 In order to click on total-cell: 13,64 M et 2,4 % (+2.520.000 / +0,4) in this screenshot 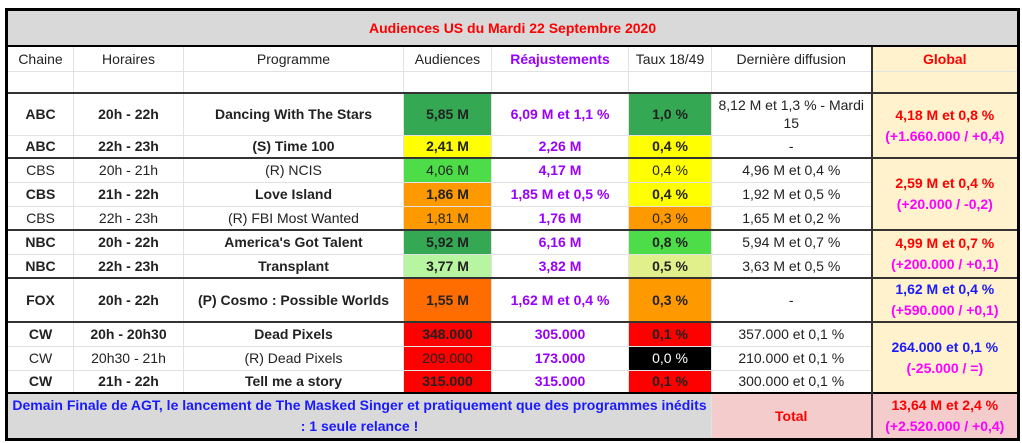, I will do `click(945, 416)`.